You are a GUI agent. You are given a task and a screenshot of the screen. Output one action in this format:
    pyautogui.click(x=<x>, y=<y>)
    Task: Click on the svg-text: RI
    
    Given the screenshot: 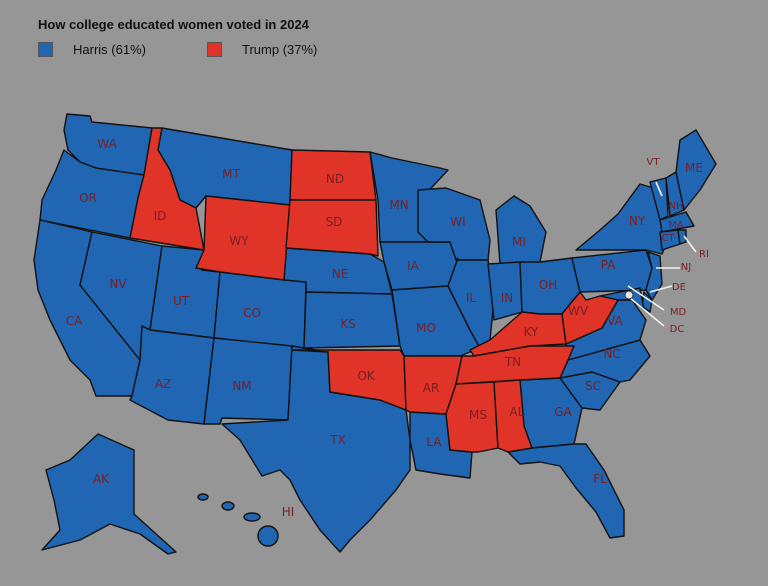 What is the action you would take?
    pyautogui.click(x=704, y=254)
    